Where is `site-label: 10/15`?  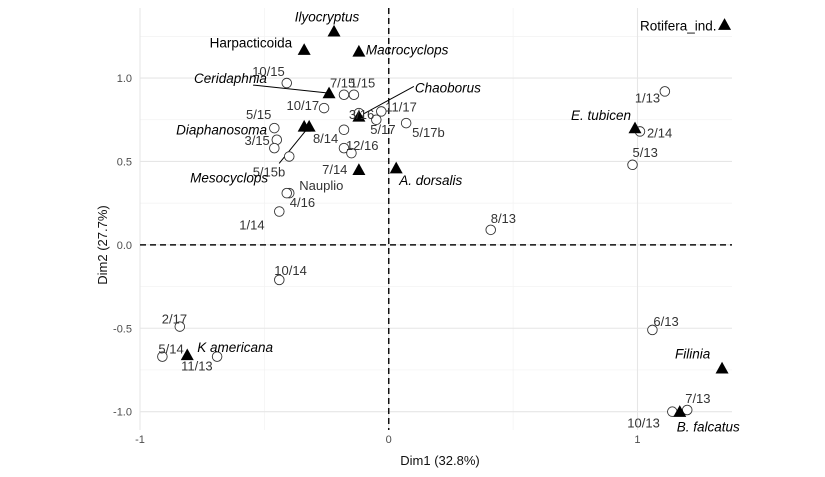 site-label: 10/15 is located at coordinates (268, 71).